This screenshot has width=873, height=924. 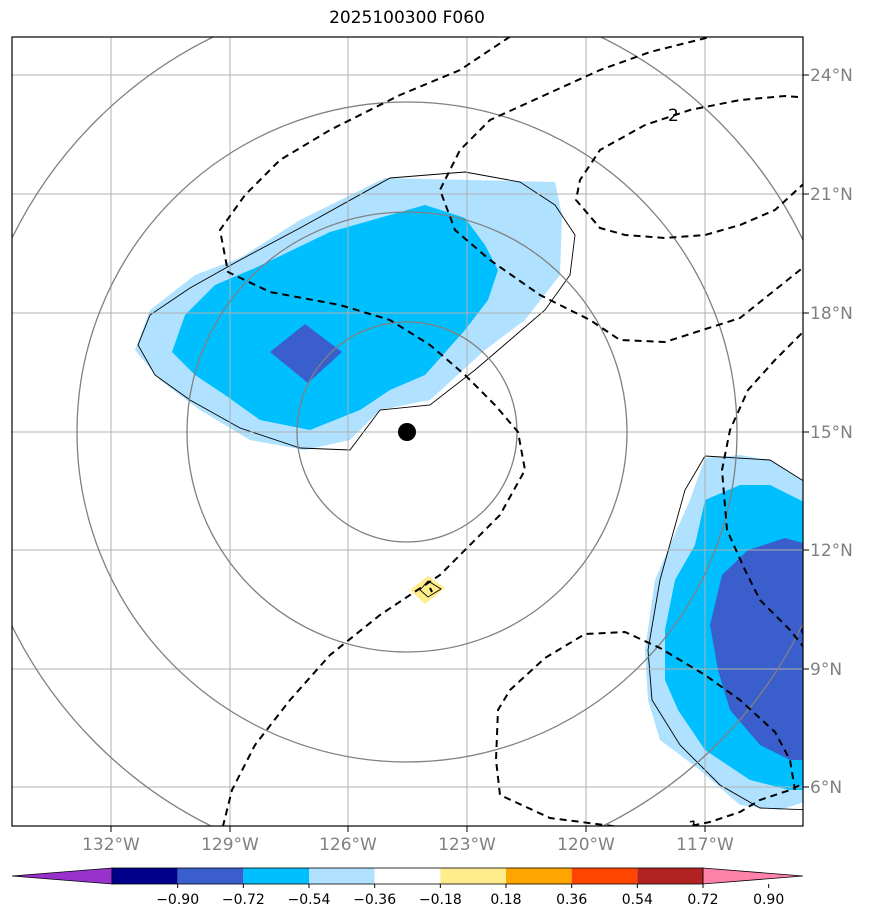 I want to click on storm-center-dot, so click(x=407, y=432).